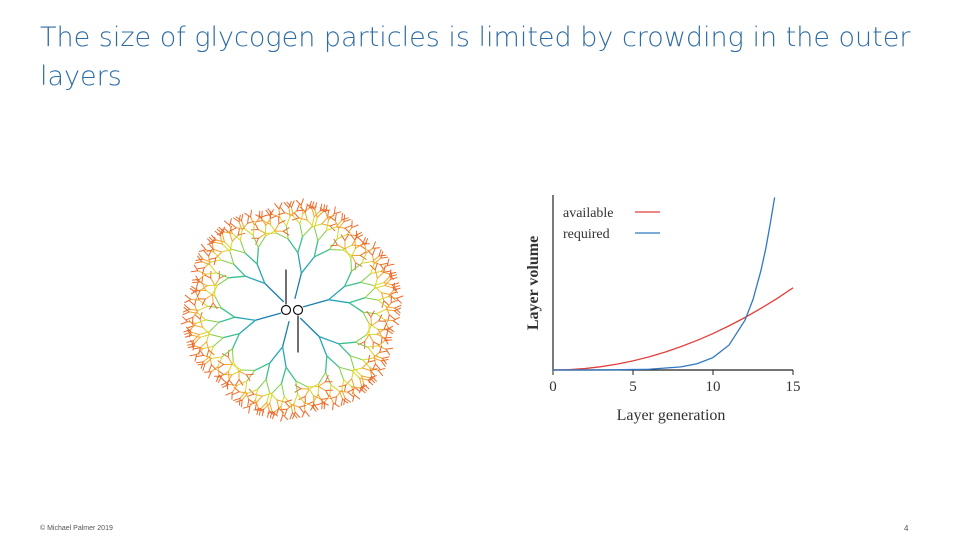  Describe the element at coordinates (633, 387) in the screenshot. I see `x-tick-label: 5` at that location.